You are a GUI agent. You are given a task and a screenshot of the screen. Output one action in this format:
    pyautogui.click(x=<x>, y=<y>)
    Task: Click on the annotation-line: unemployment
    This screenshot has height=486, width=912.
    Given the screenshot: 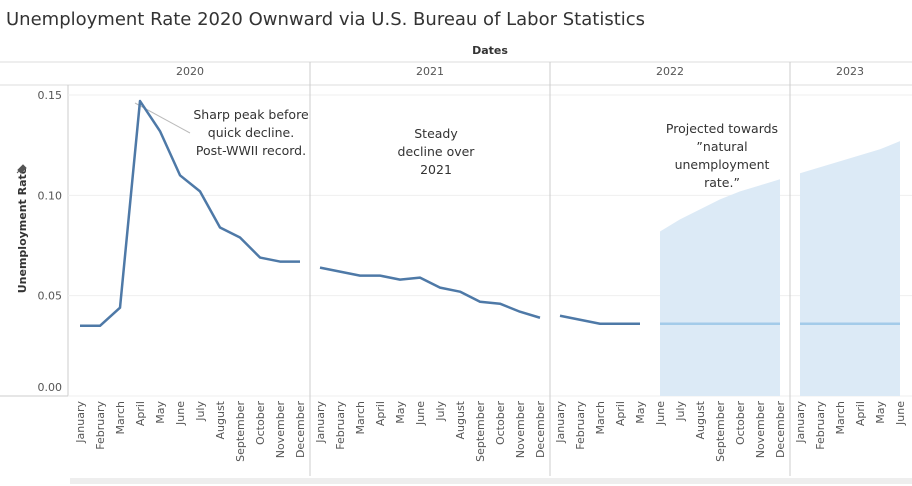 What is the action you would take?
    pyautogui.click(x=722, y=164)
    